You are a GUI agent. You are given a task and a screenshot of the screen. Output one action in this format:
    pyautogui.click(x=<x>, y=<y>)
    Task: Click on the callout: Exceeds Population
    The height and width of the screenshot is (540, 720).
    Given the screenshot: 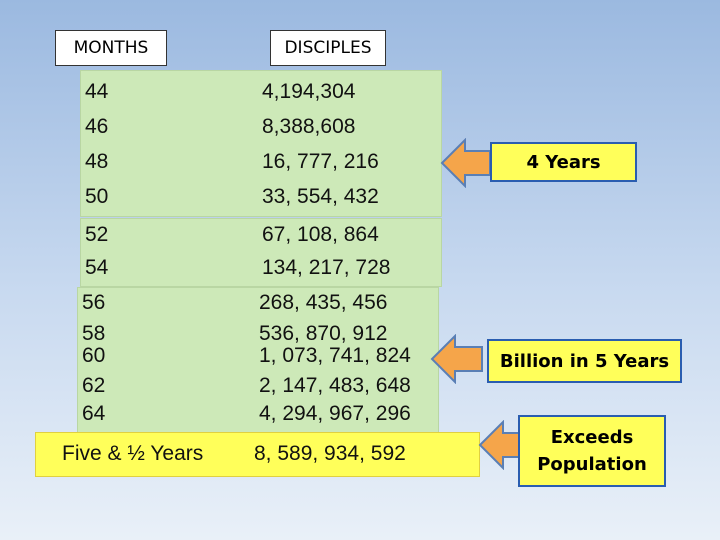 What is the action you would take?
    pyautogui.click(x=592, y=451)
    